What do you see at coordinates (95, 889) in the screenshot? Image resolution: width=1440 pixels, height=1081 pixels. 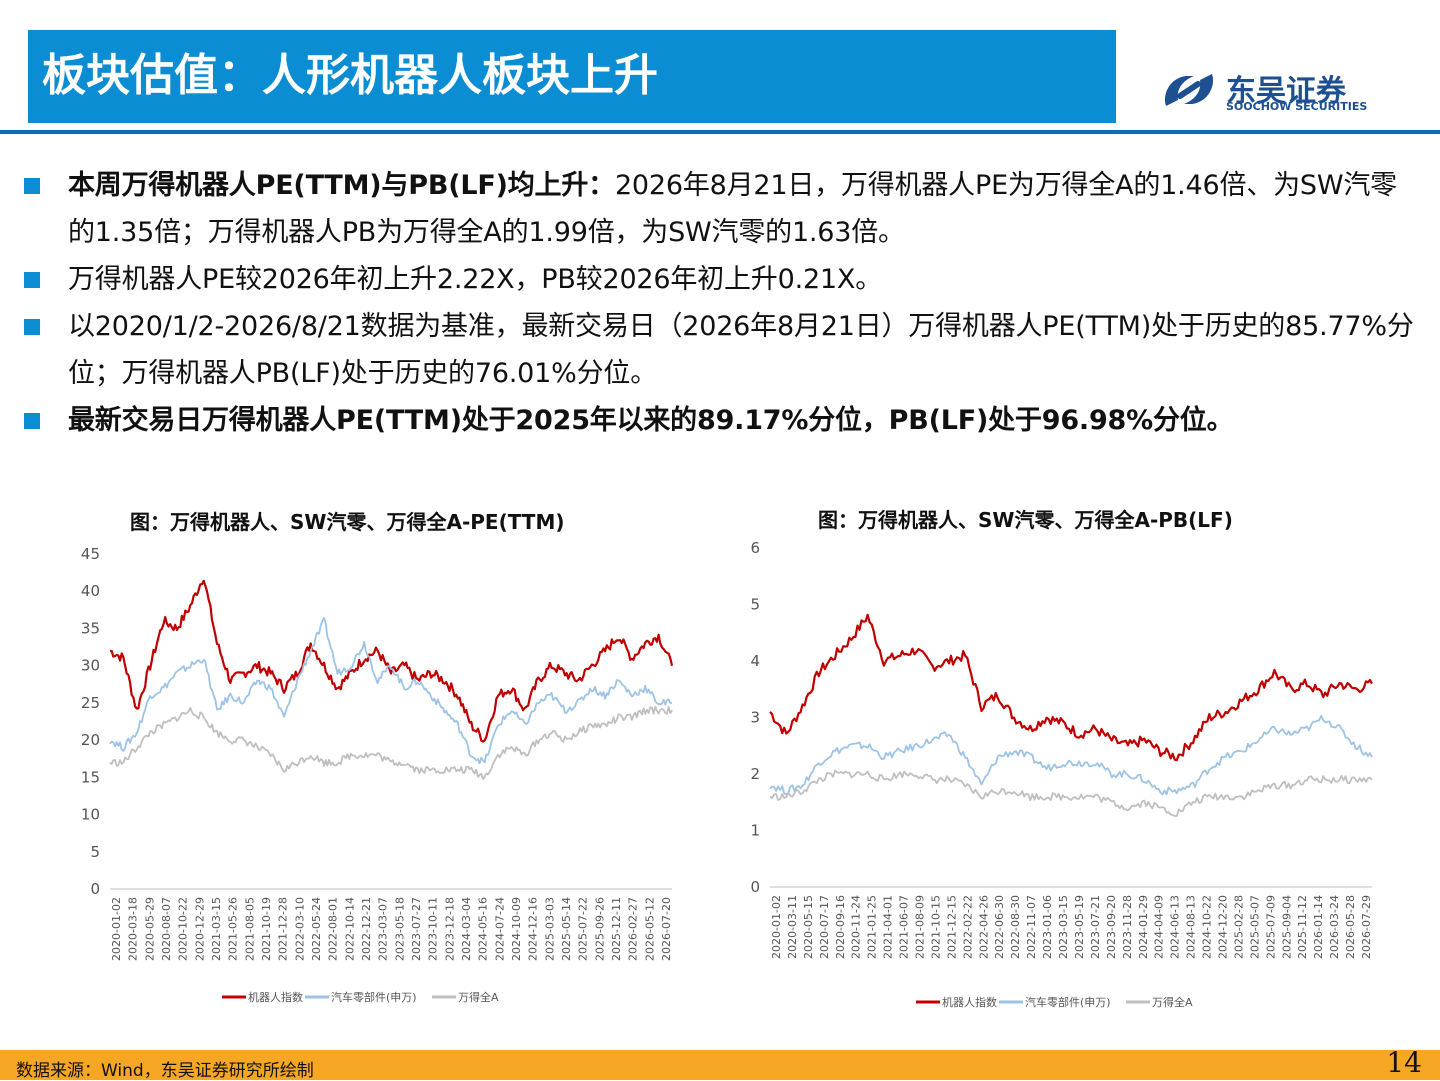 I see `pe-y-tick-label: 0` at bounding box center [95, 889].